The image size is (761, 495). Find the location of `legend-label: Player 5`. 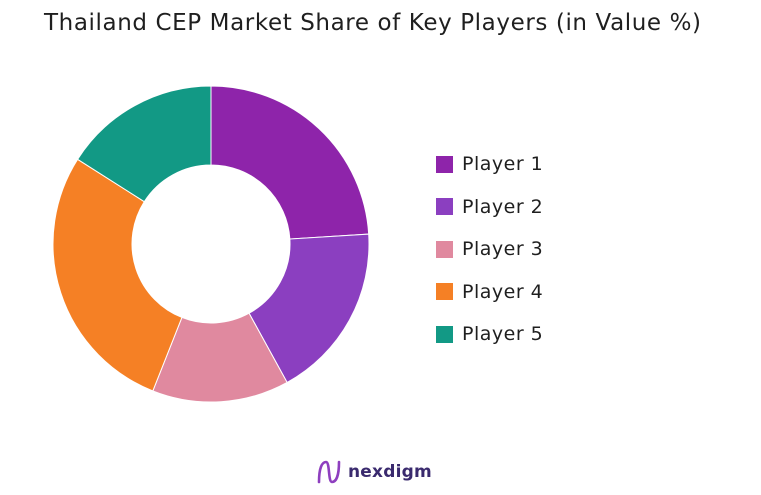

legend-label: Player 5 is located at coordinates (503, 334).